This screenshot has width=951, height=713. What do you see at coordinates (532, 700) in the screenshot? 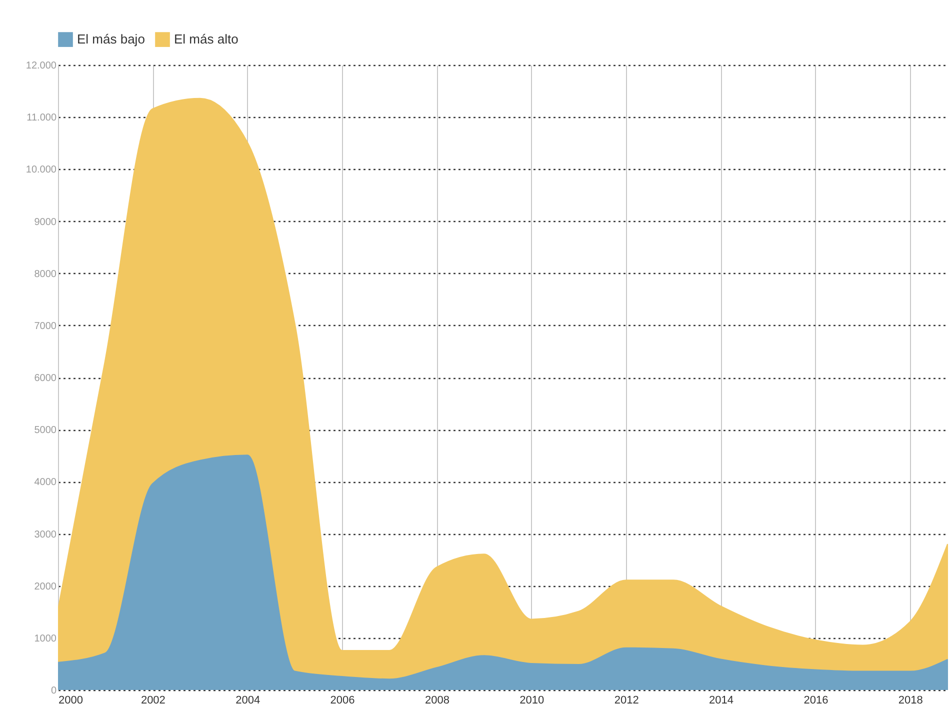
I see `x-tick-label: 2010` at bounding box center [532, 700].